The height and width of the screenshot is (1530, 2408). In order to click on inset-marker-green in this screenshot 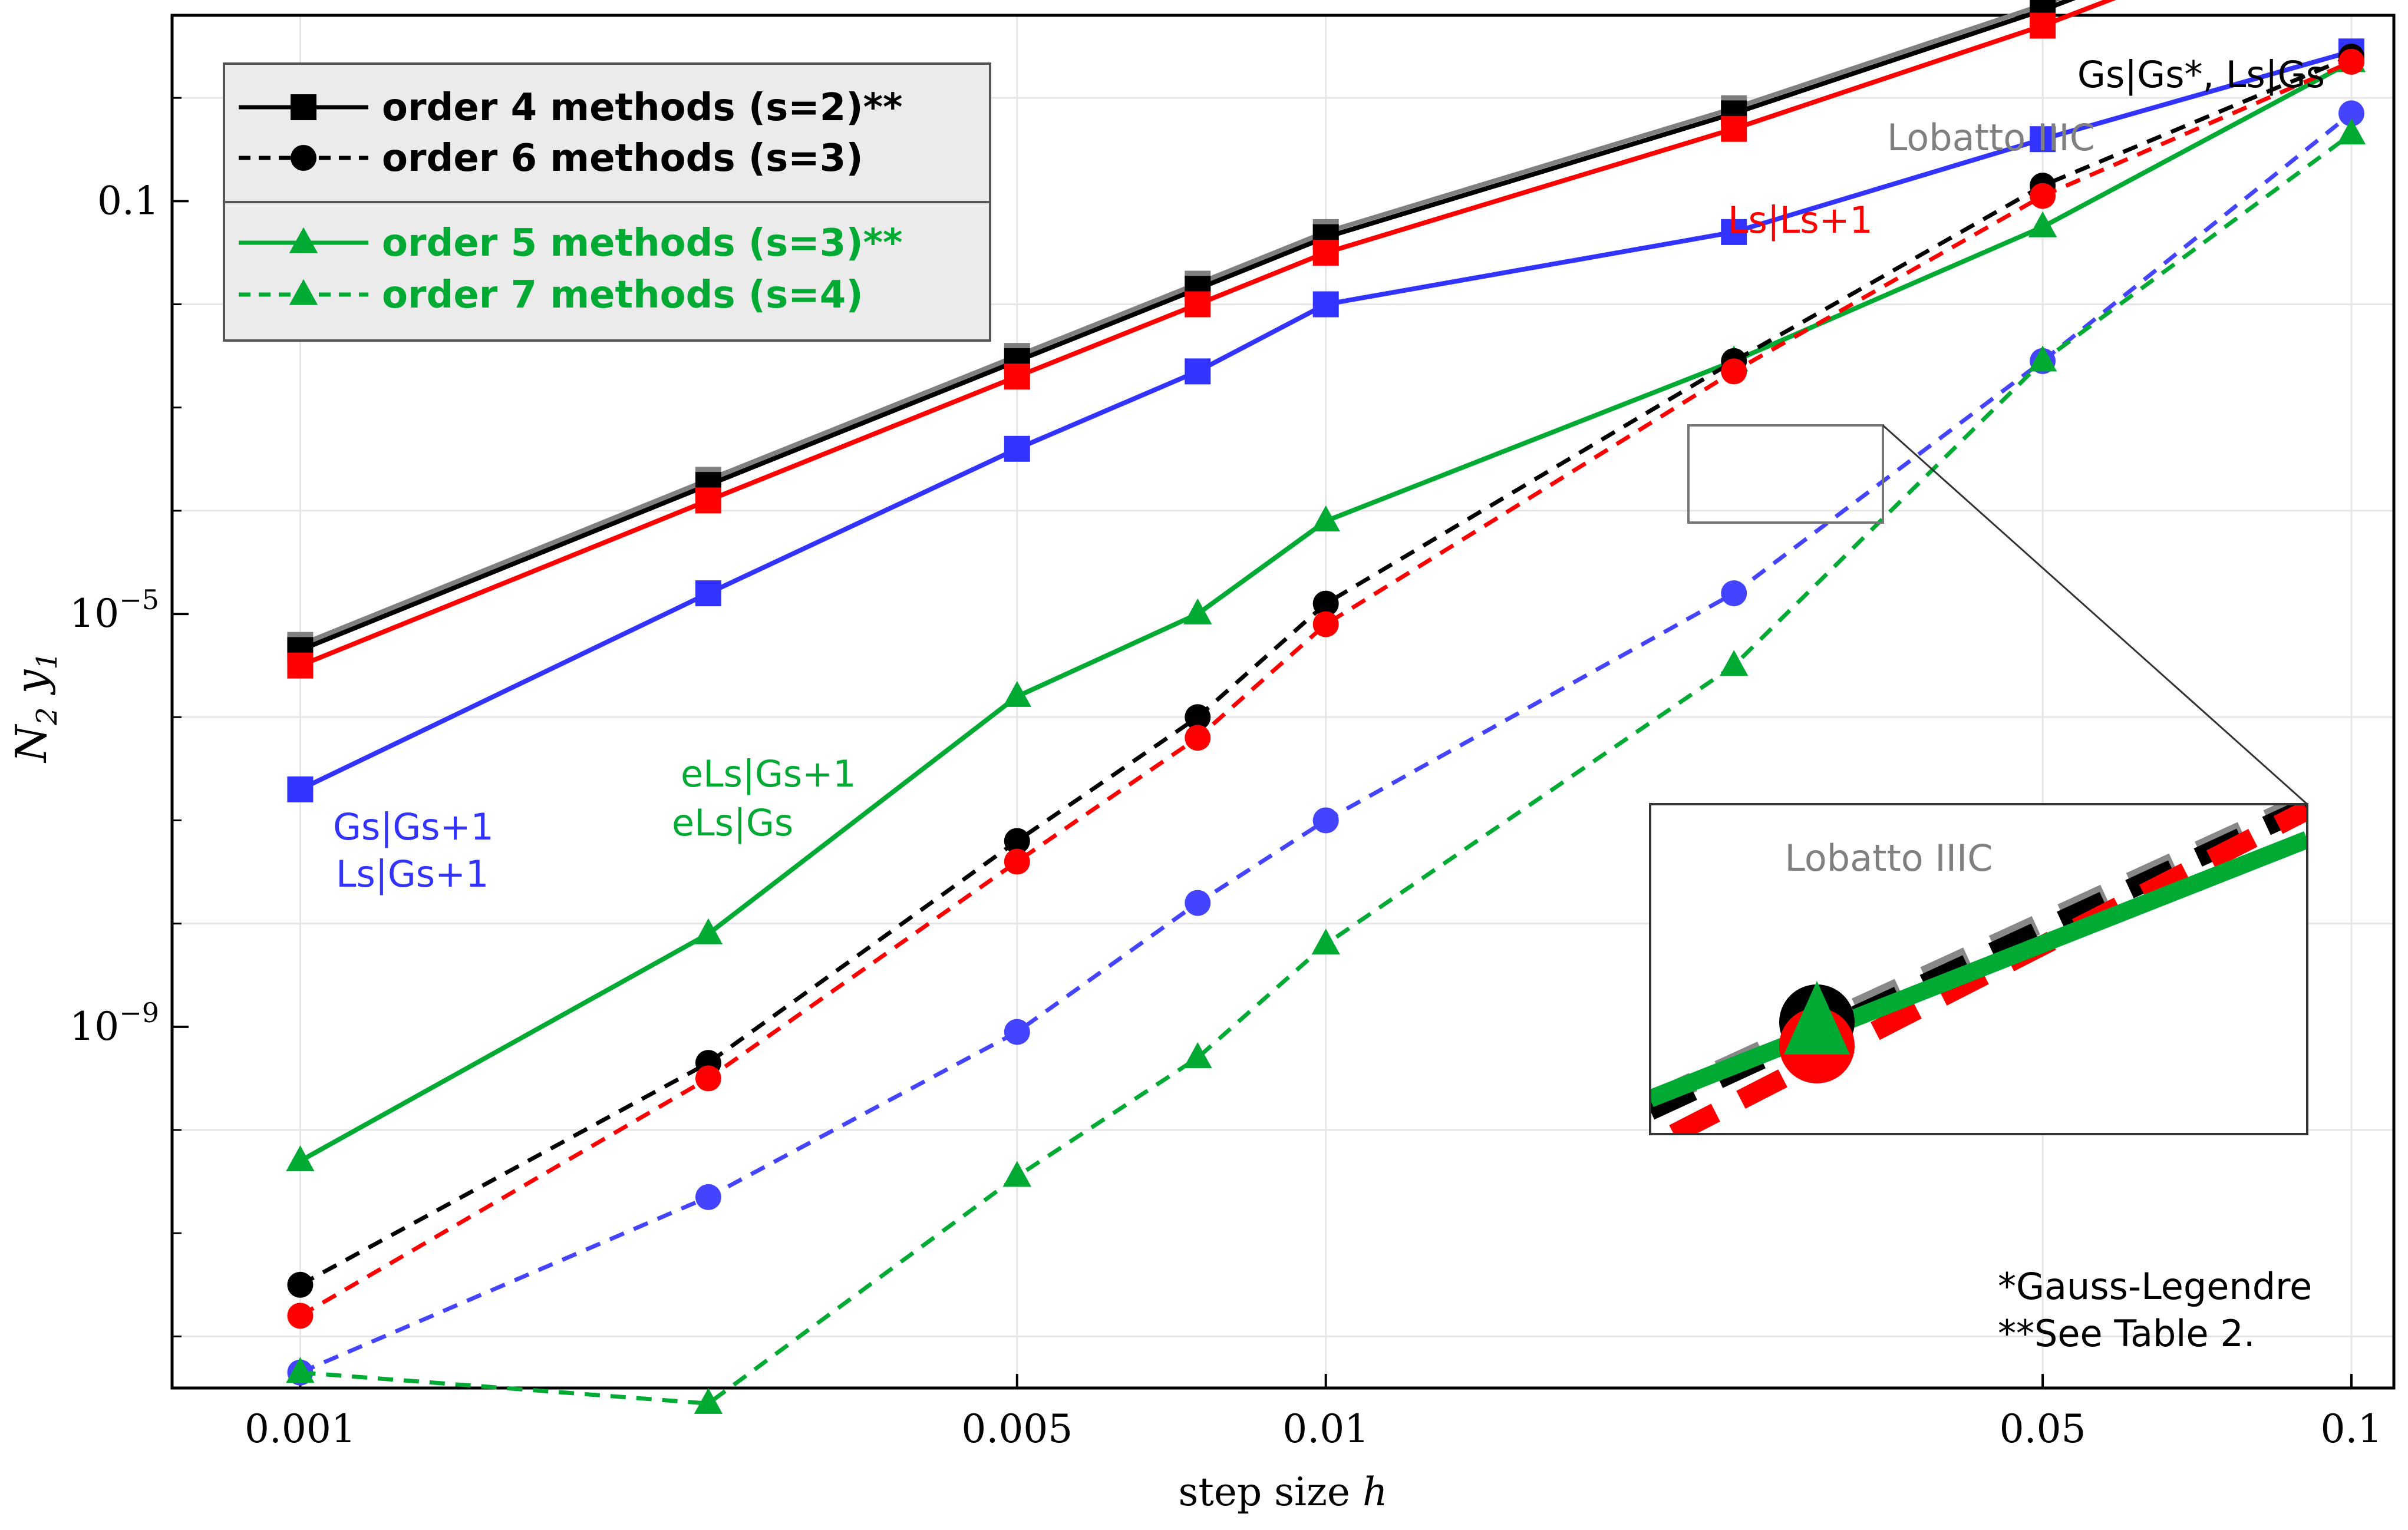, I will do `click(1817, 1018)`.